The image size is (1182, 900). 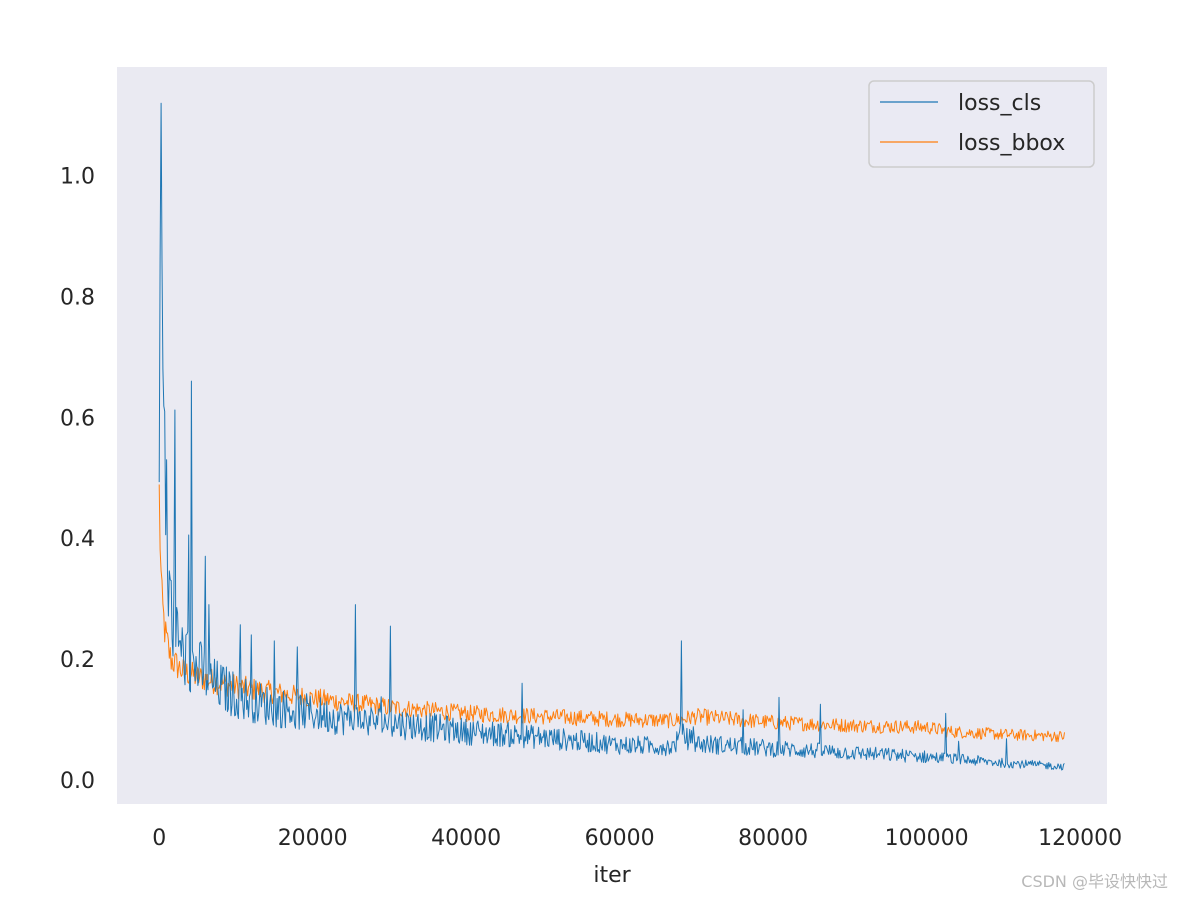 I want to click on y-tick-label: 1.0, so click(x=77, y=177).